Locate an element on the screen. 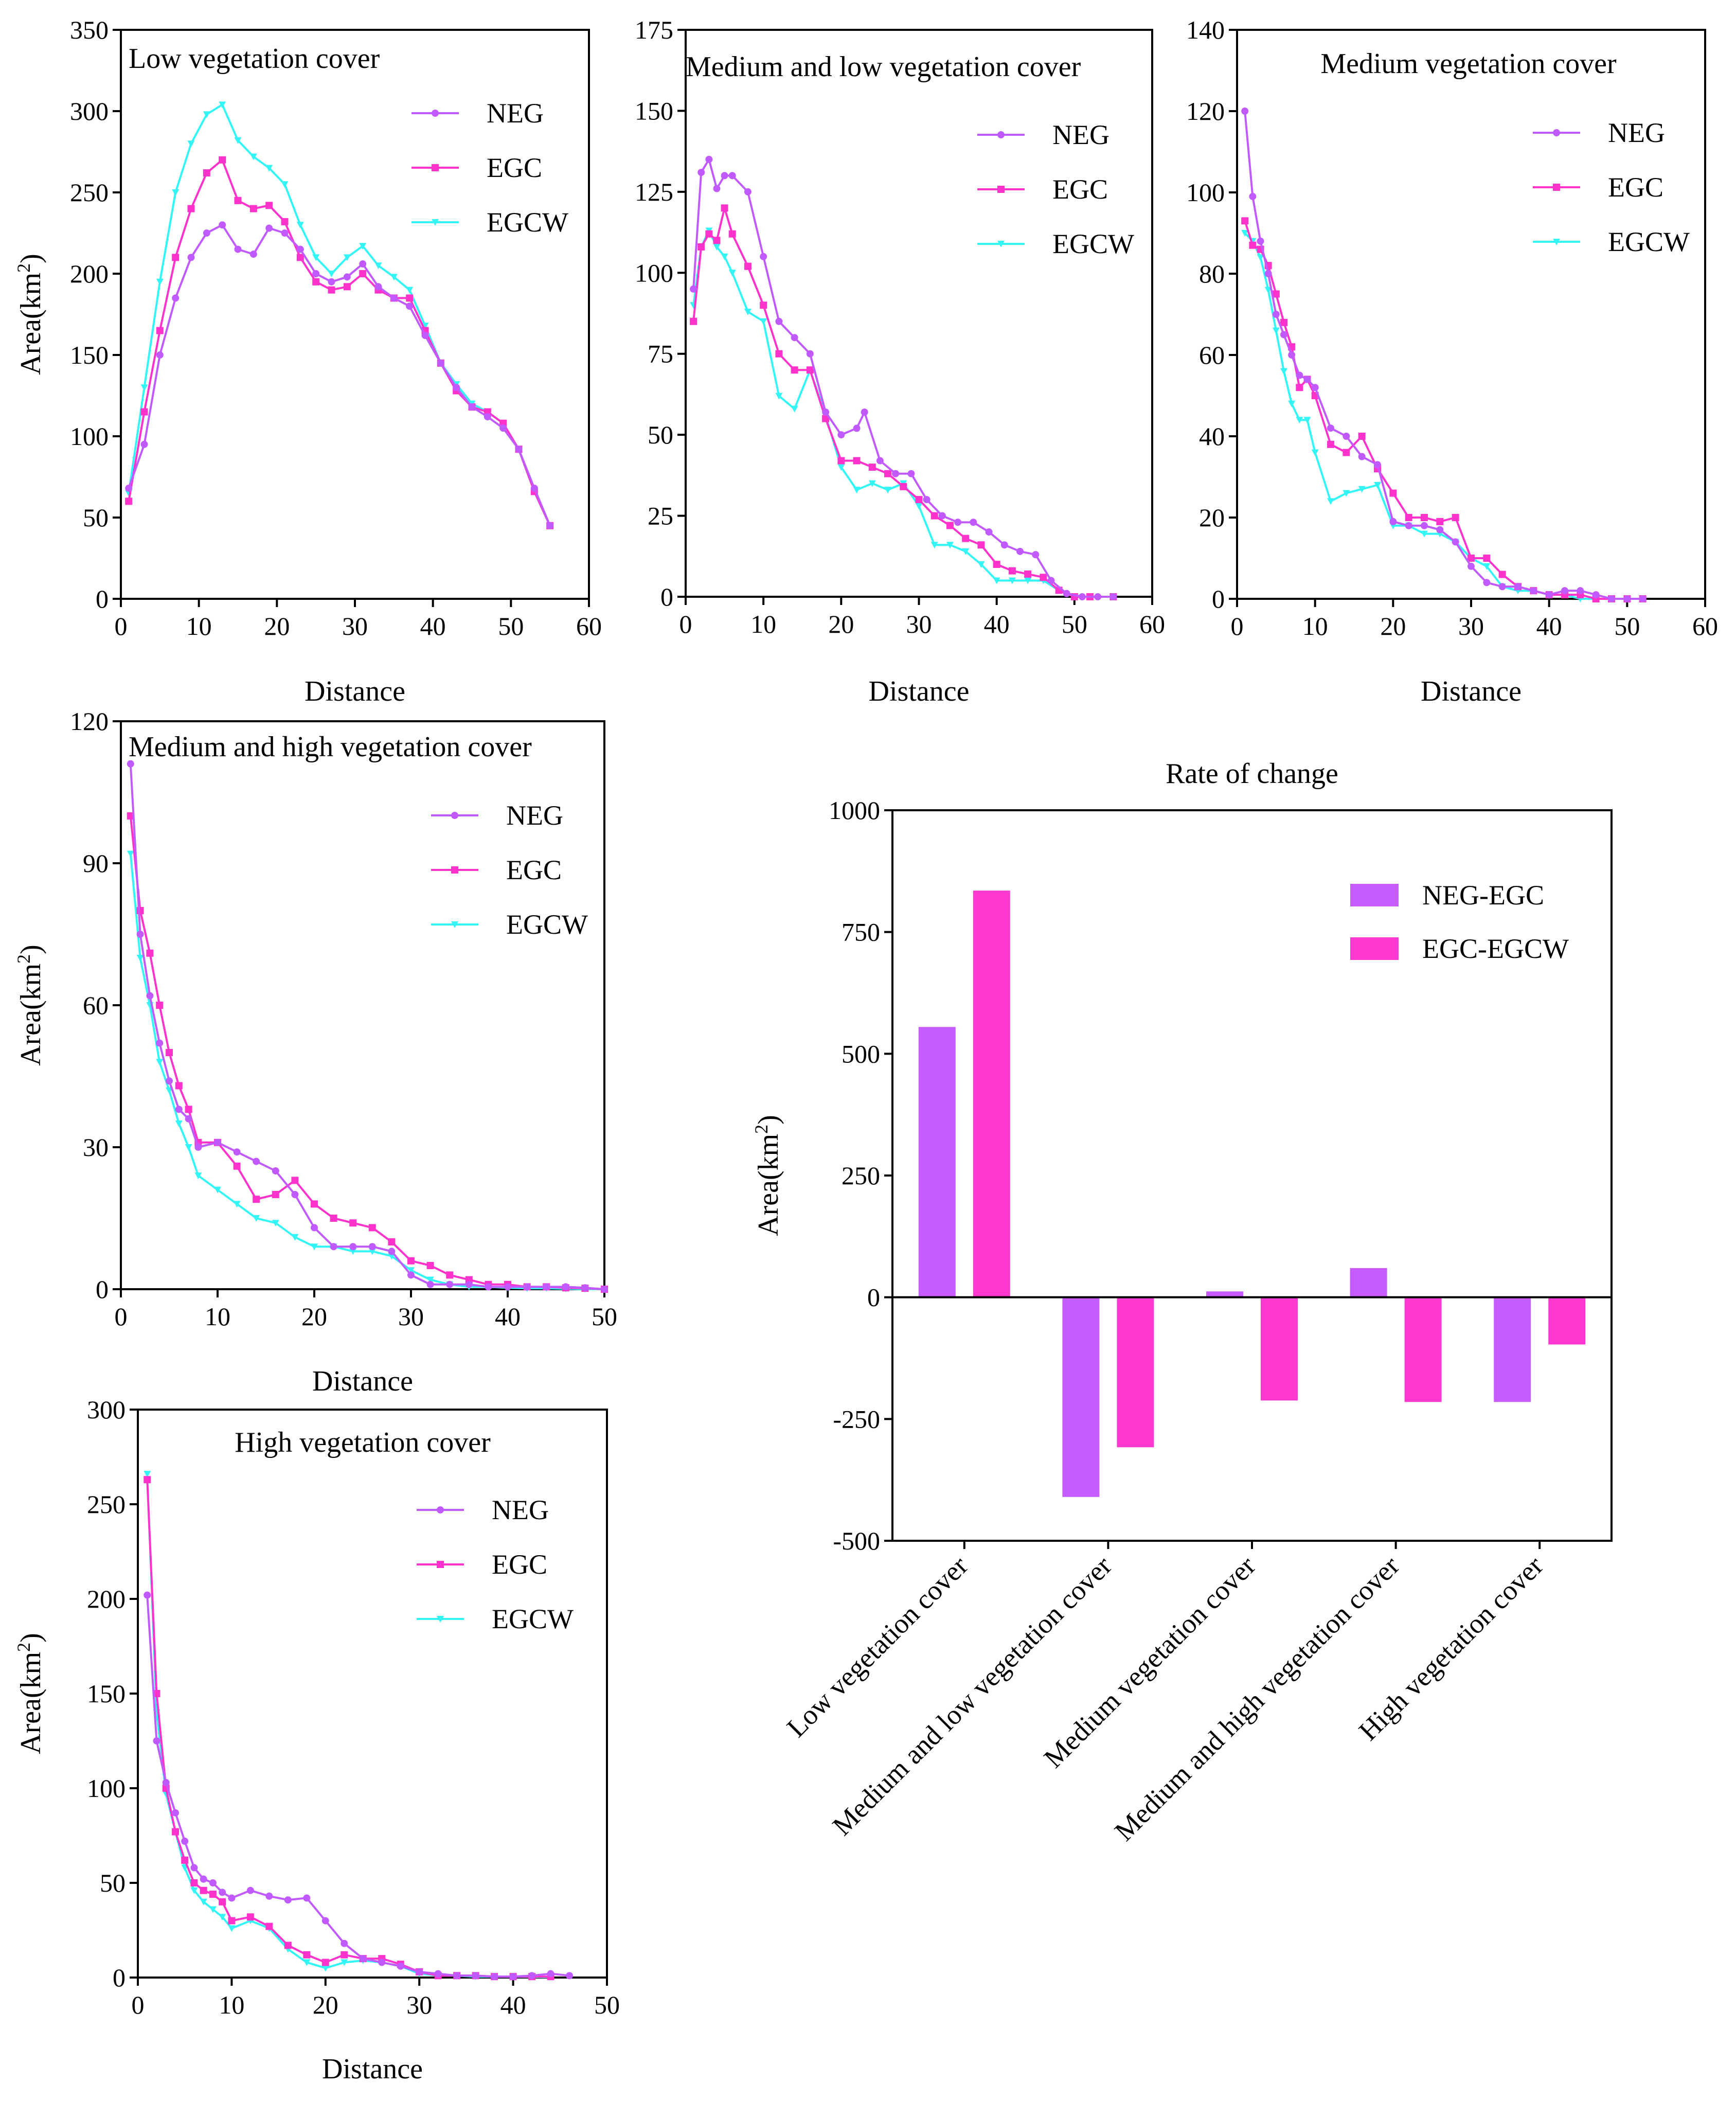 The height and width of the screenshot is (2101, 1736). low-y-axis-title: Area(km2) is located at coordinates (30, 314).